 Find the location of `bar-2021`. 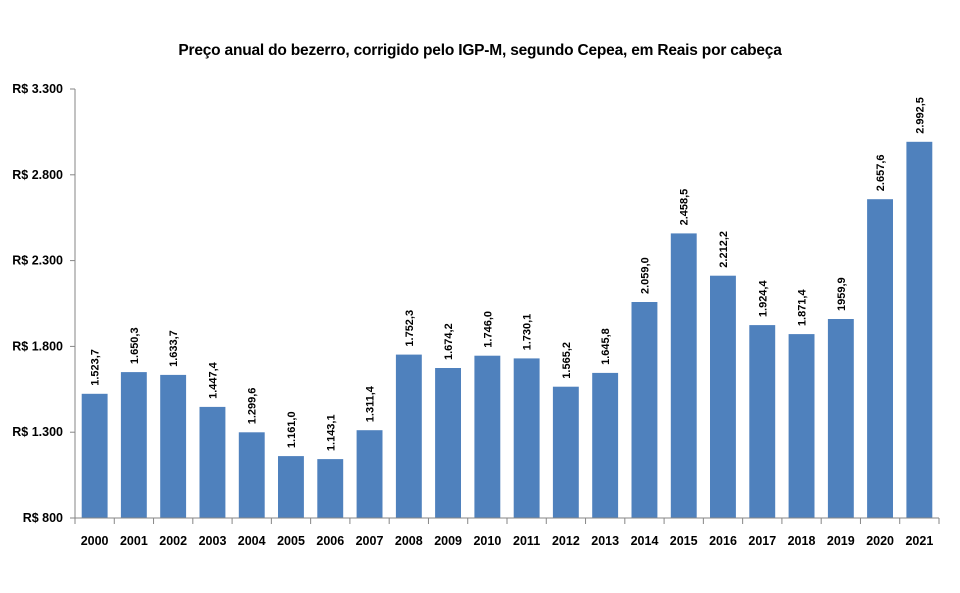

bar-2021 is located at coordinates (919, 330).